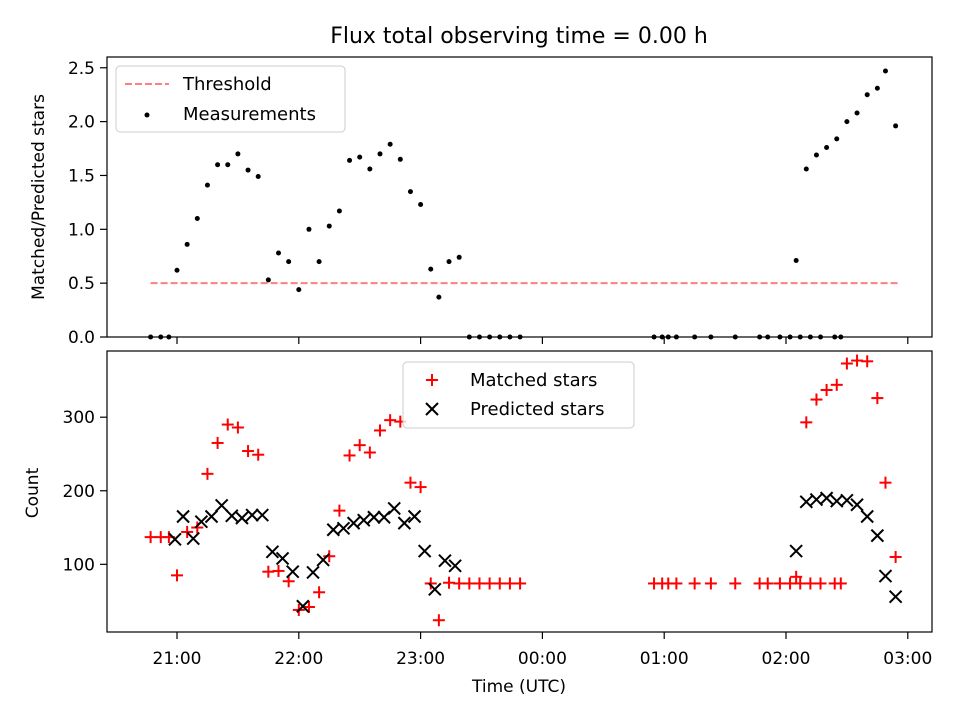 The width and height of the screenshot is (960, 720). I want to click on top-y-axis: 0.0 0.5 1.0 1.5 2.0 2.5, so click(87, 203).